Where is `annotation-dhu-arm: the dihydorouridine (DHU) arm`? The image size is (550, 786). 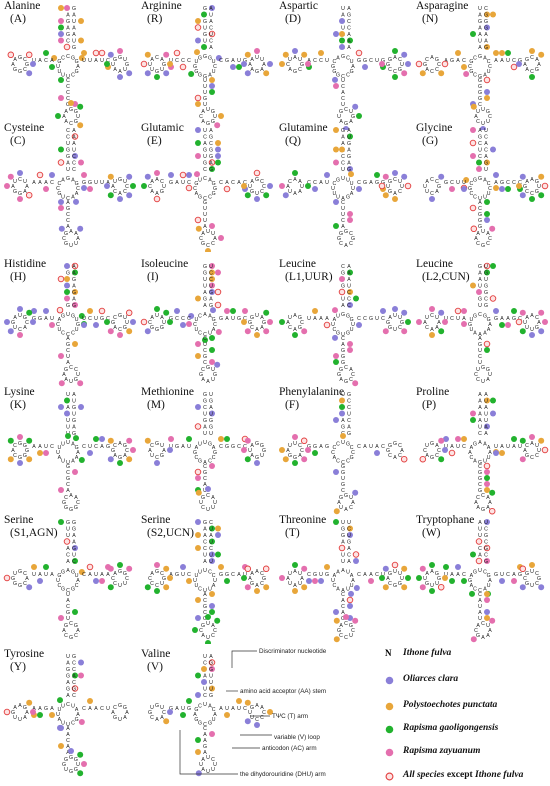
annotation-dhu-arm: the dihydorouridine (DHU) arm is located at coordinates (283, 774).